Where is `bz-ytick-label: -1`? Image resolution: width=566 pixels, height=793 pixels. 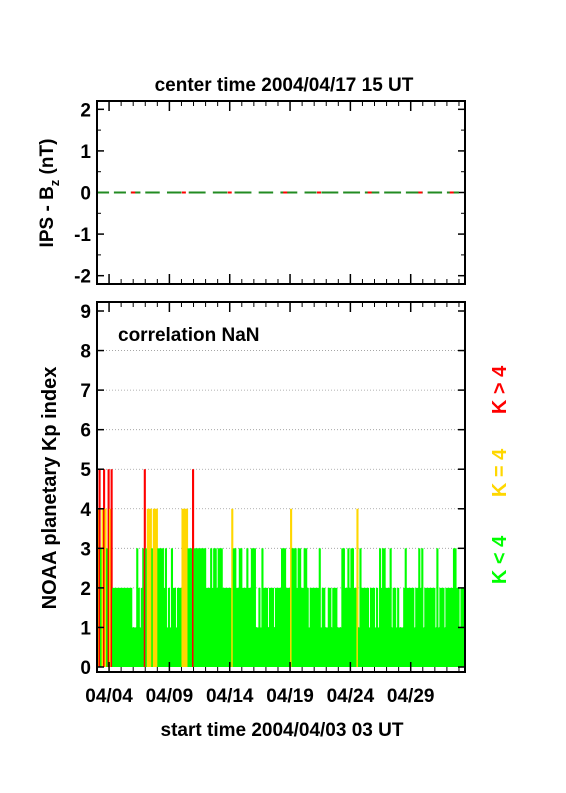 bz-ytick-label: -1 is located at coordinates (82, 235).